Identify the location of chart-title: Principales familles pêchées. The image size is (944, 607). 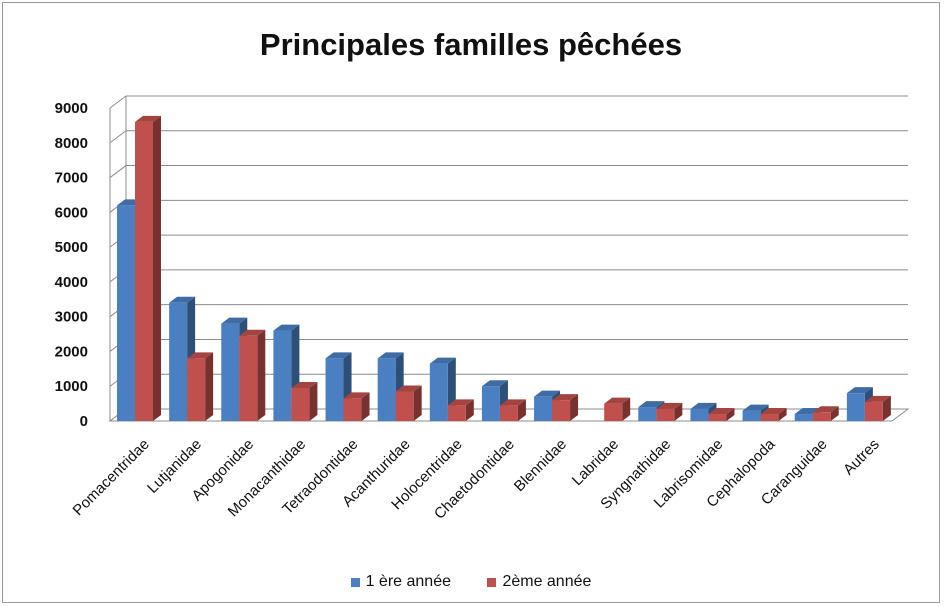
(471, 44).